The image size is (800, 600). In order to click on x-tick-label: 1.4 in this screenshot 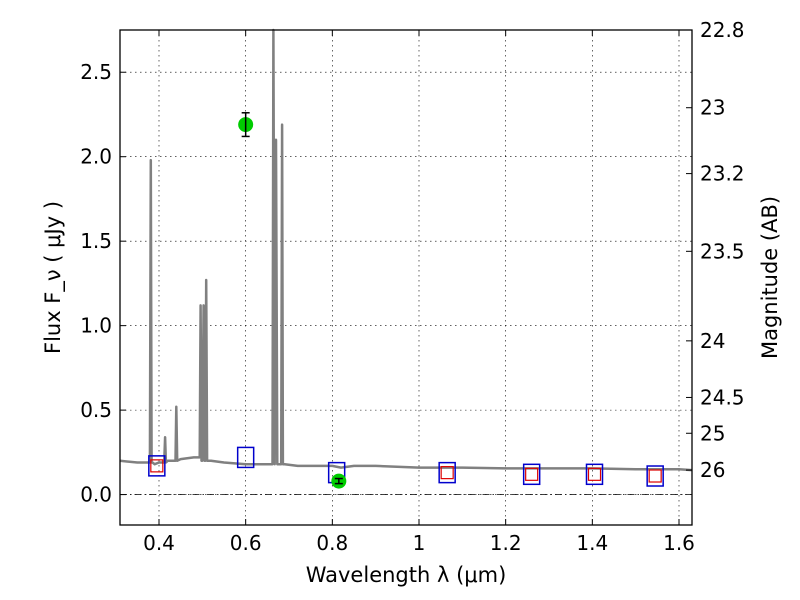, I will do `click(592, 543)`.